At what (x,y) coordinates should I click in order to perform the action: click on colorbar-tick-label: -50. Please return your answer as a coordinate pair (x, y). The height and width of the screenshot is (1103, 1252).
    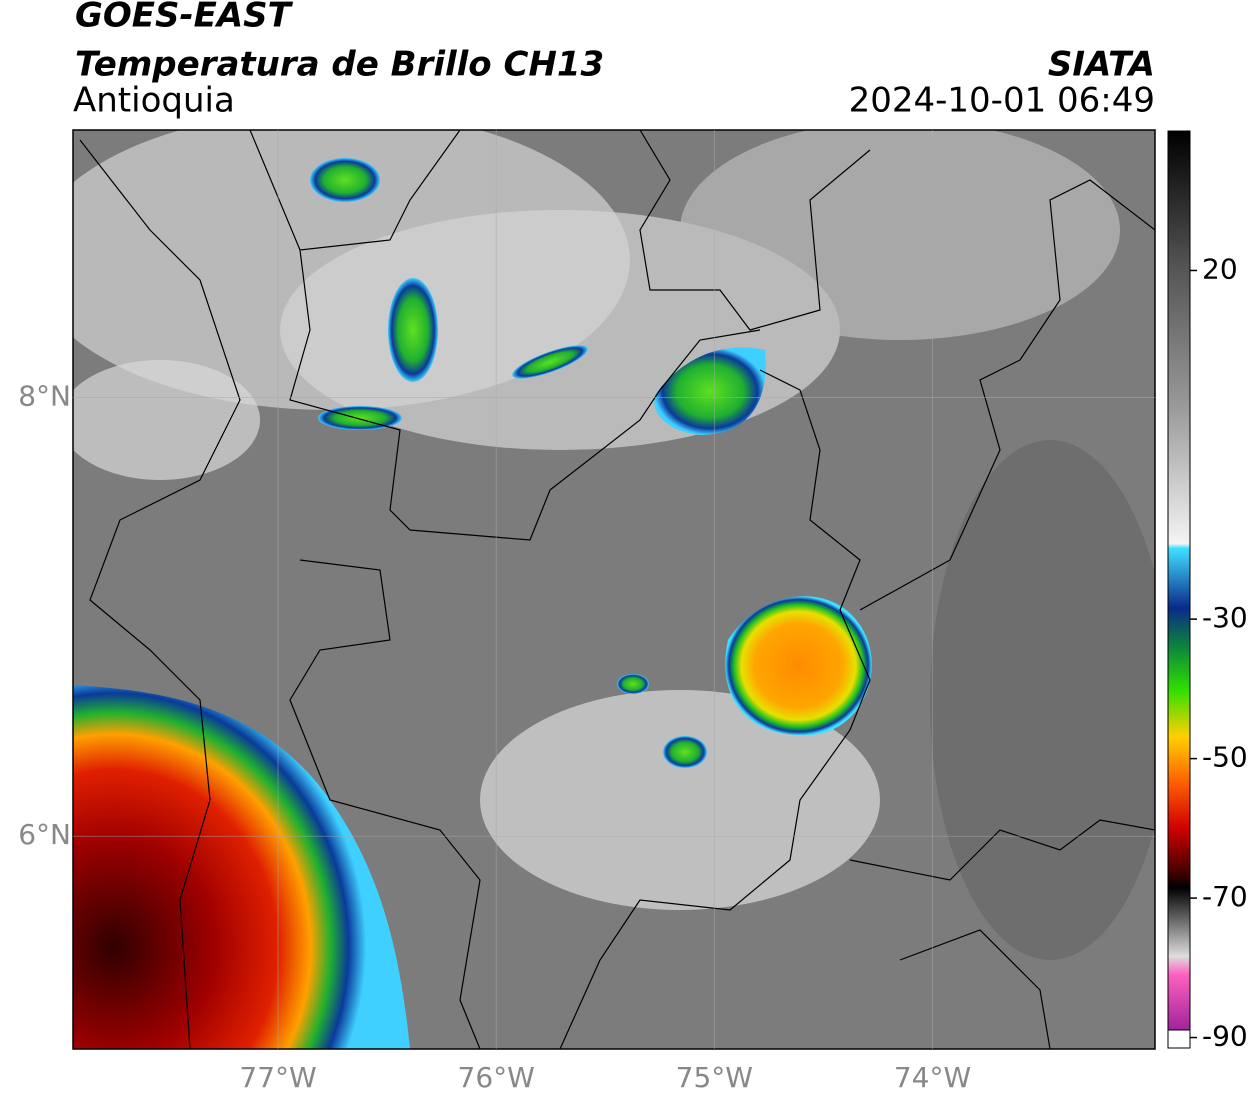
    Looking at the image, I should click on (1225, 757).